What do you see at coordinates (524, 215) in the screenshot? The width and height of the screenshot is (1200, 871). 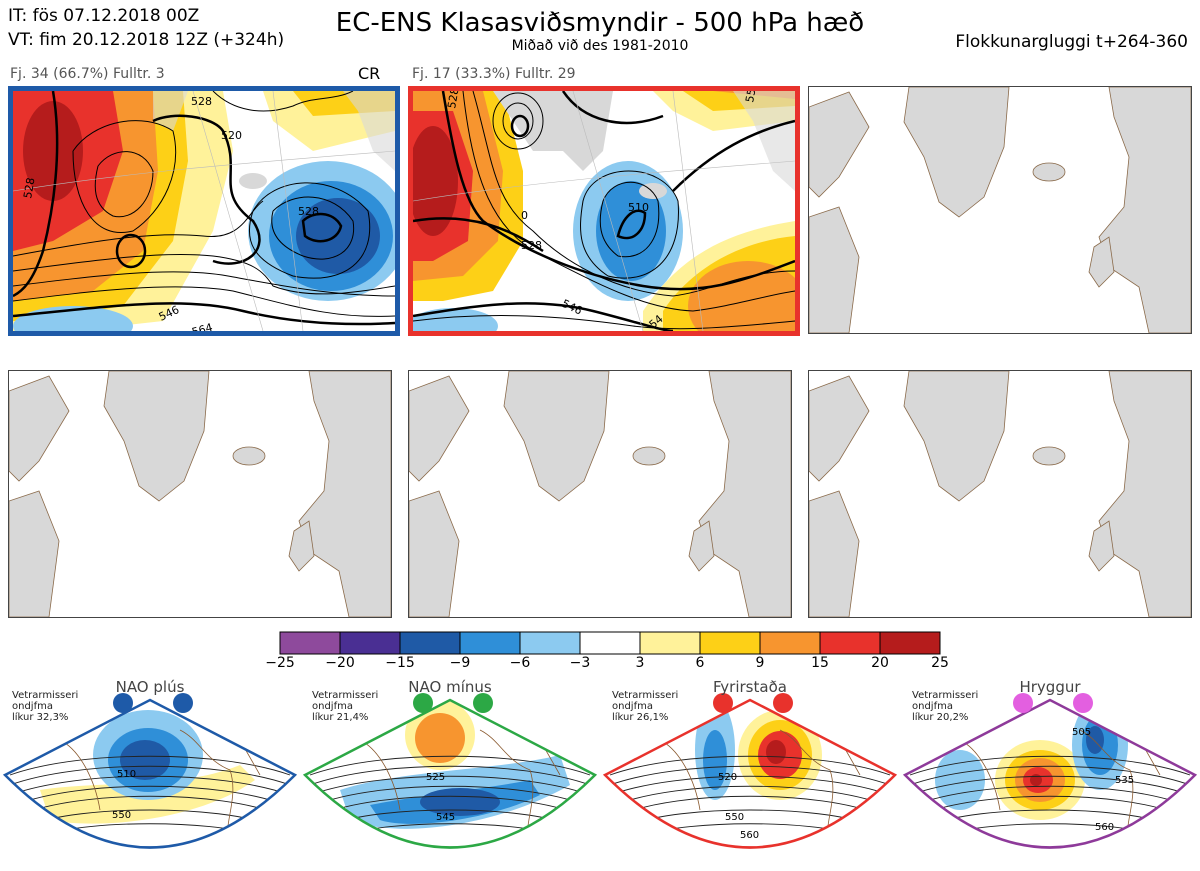 I see `contour-label: 0` at bounding box center [524, 215].